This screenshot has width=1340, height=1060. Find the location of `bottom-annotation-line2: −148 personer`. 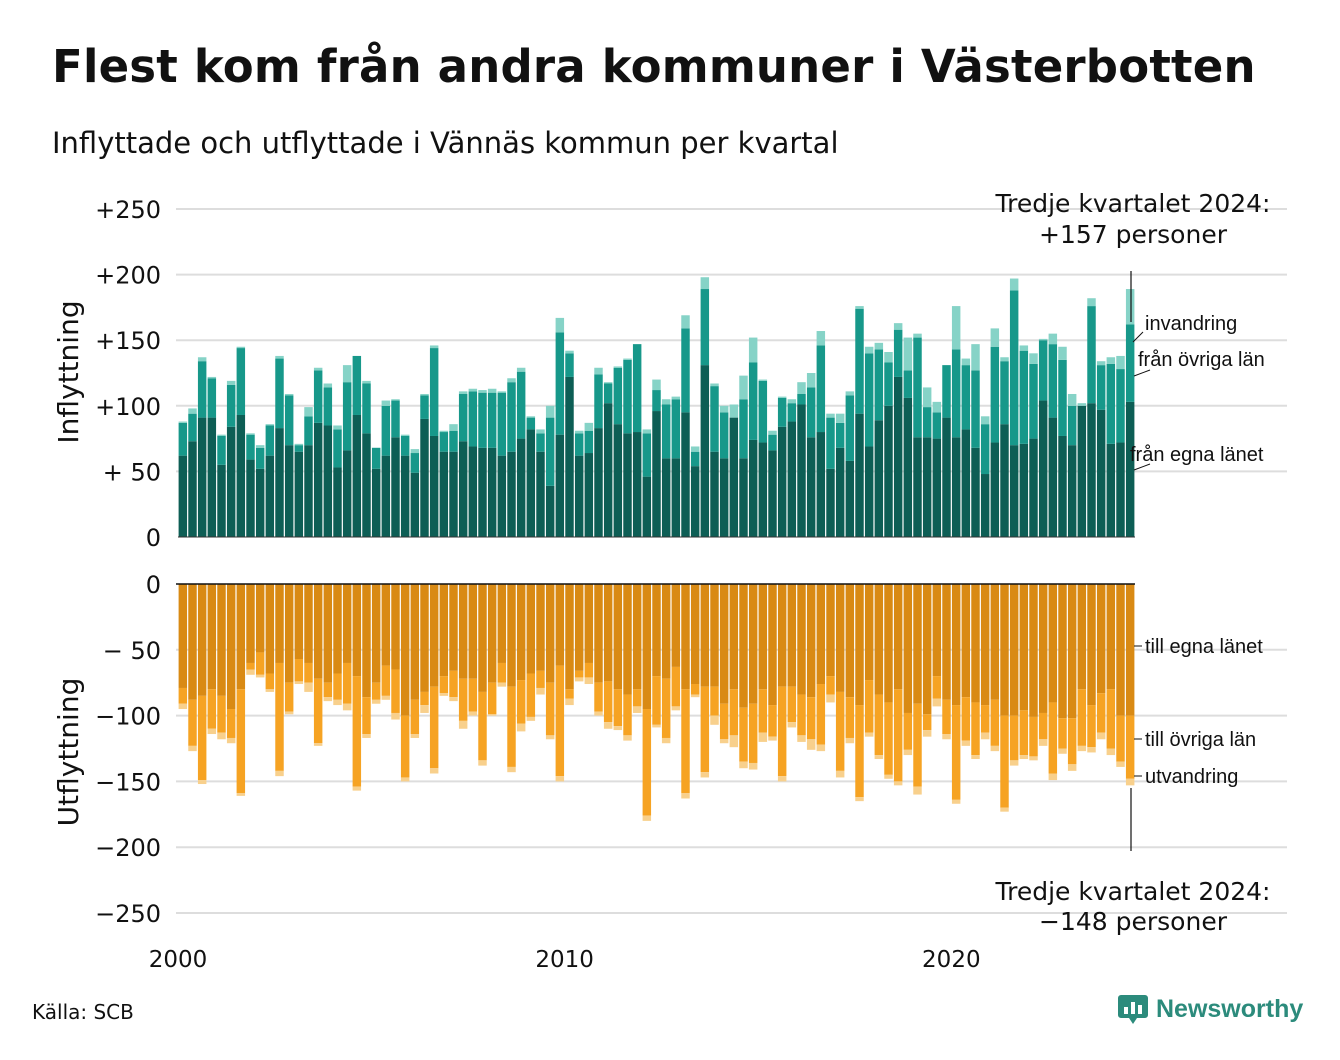

bottom-annotation-line2: −148 personer is located at coordinates (1133, 921).